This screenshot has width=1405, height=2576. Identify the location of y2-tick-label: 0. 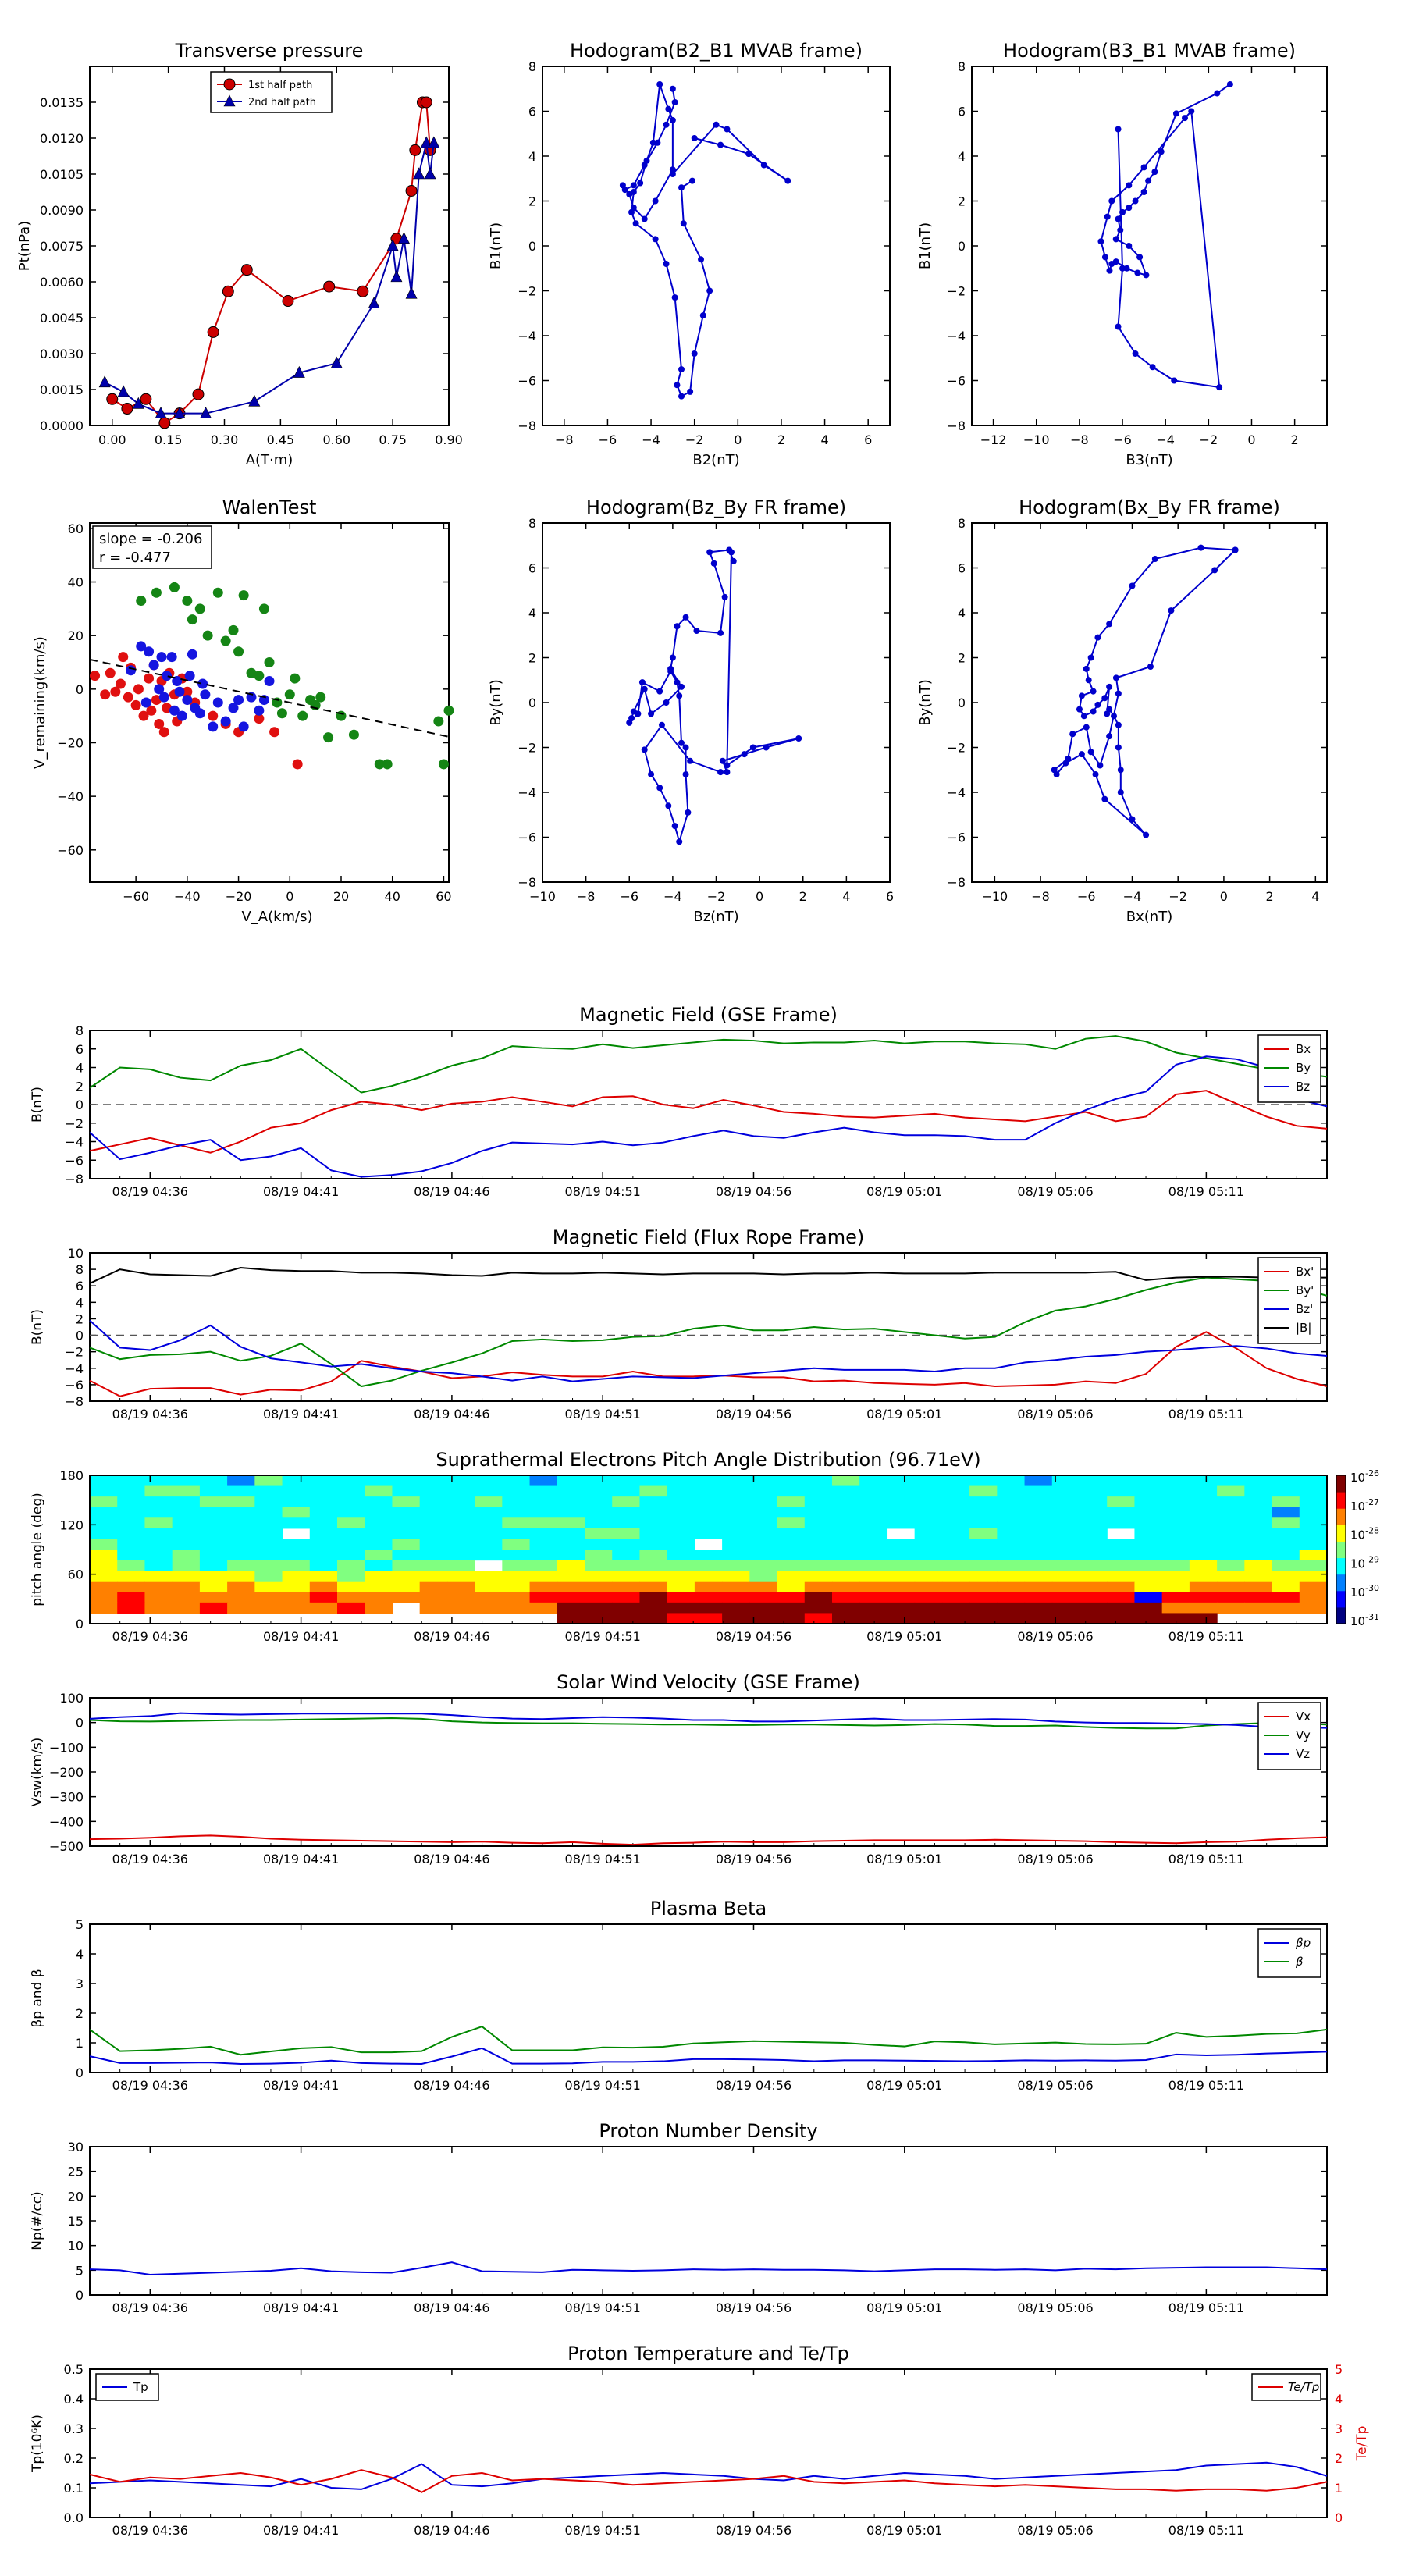
(1339, 2517).